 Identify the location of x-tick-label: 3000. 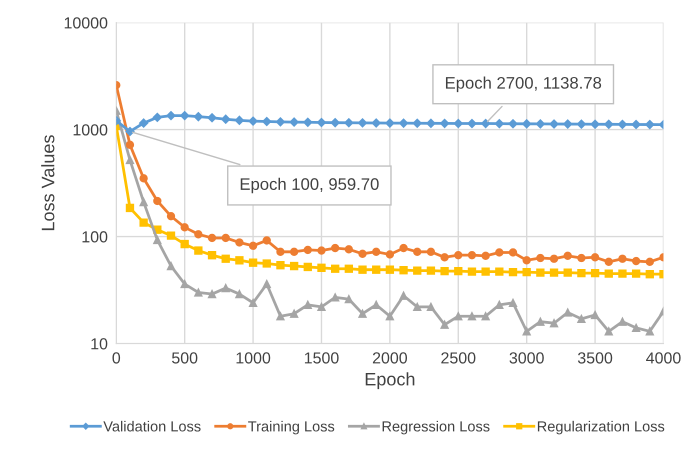
(527, 358).